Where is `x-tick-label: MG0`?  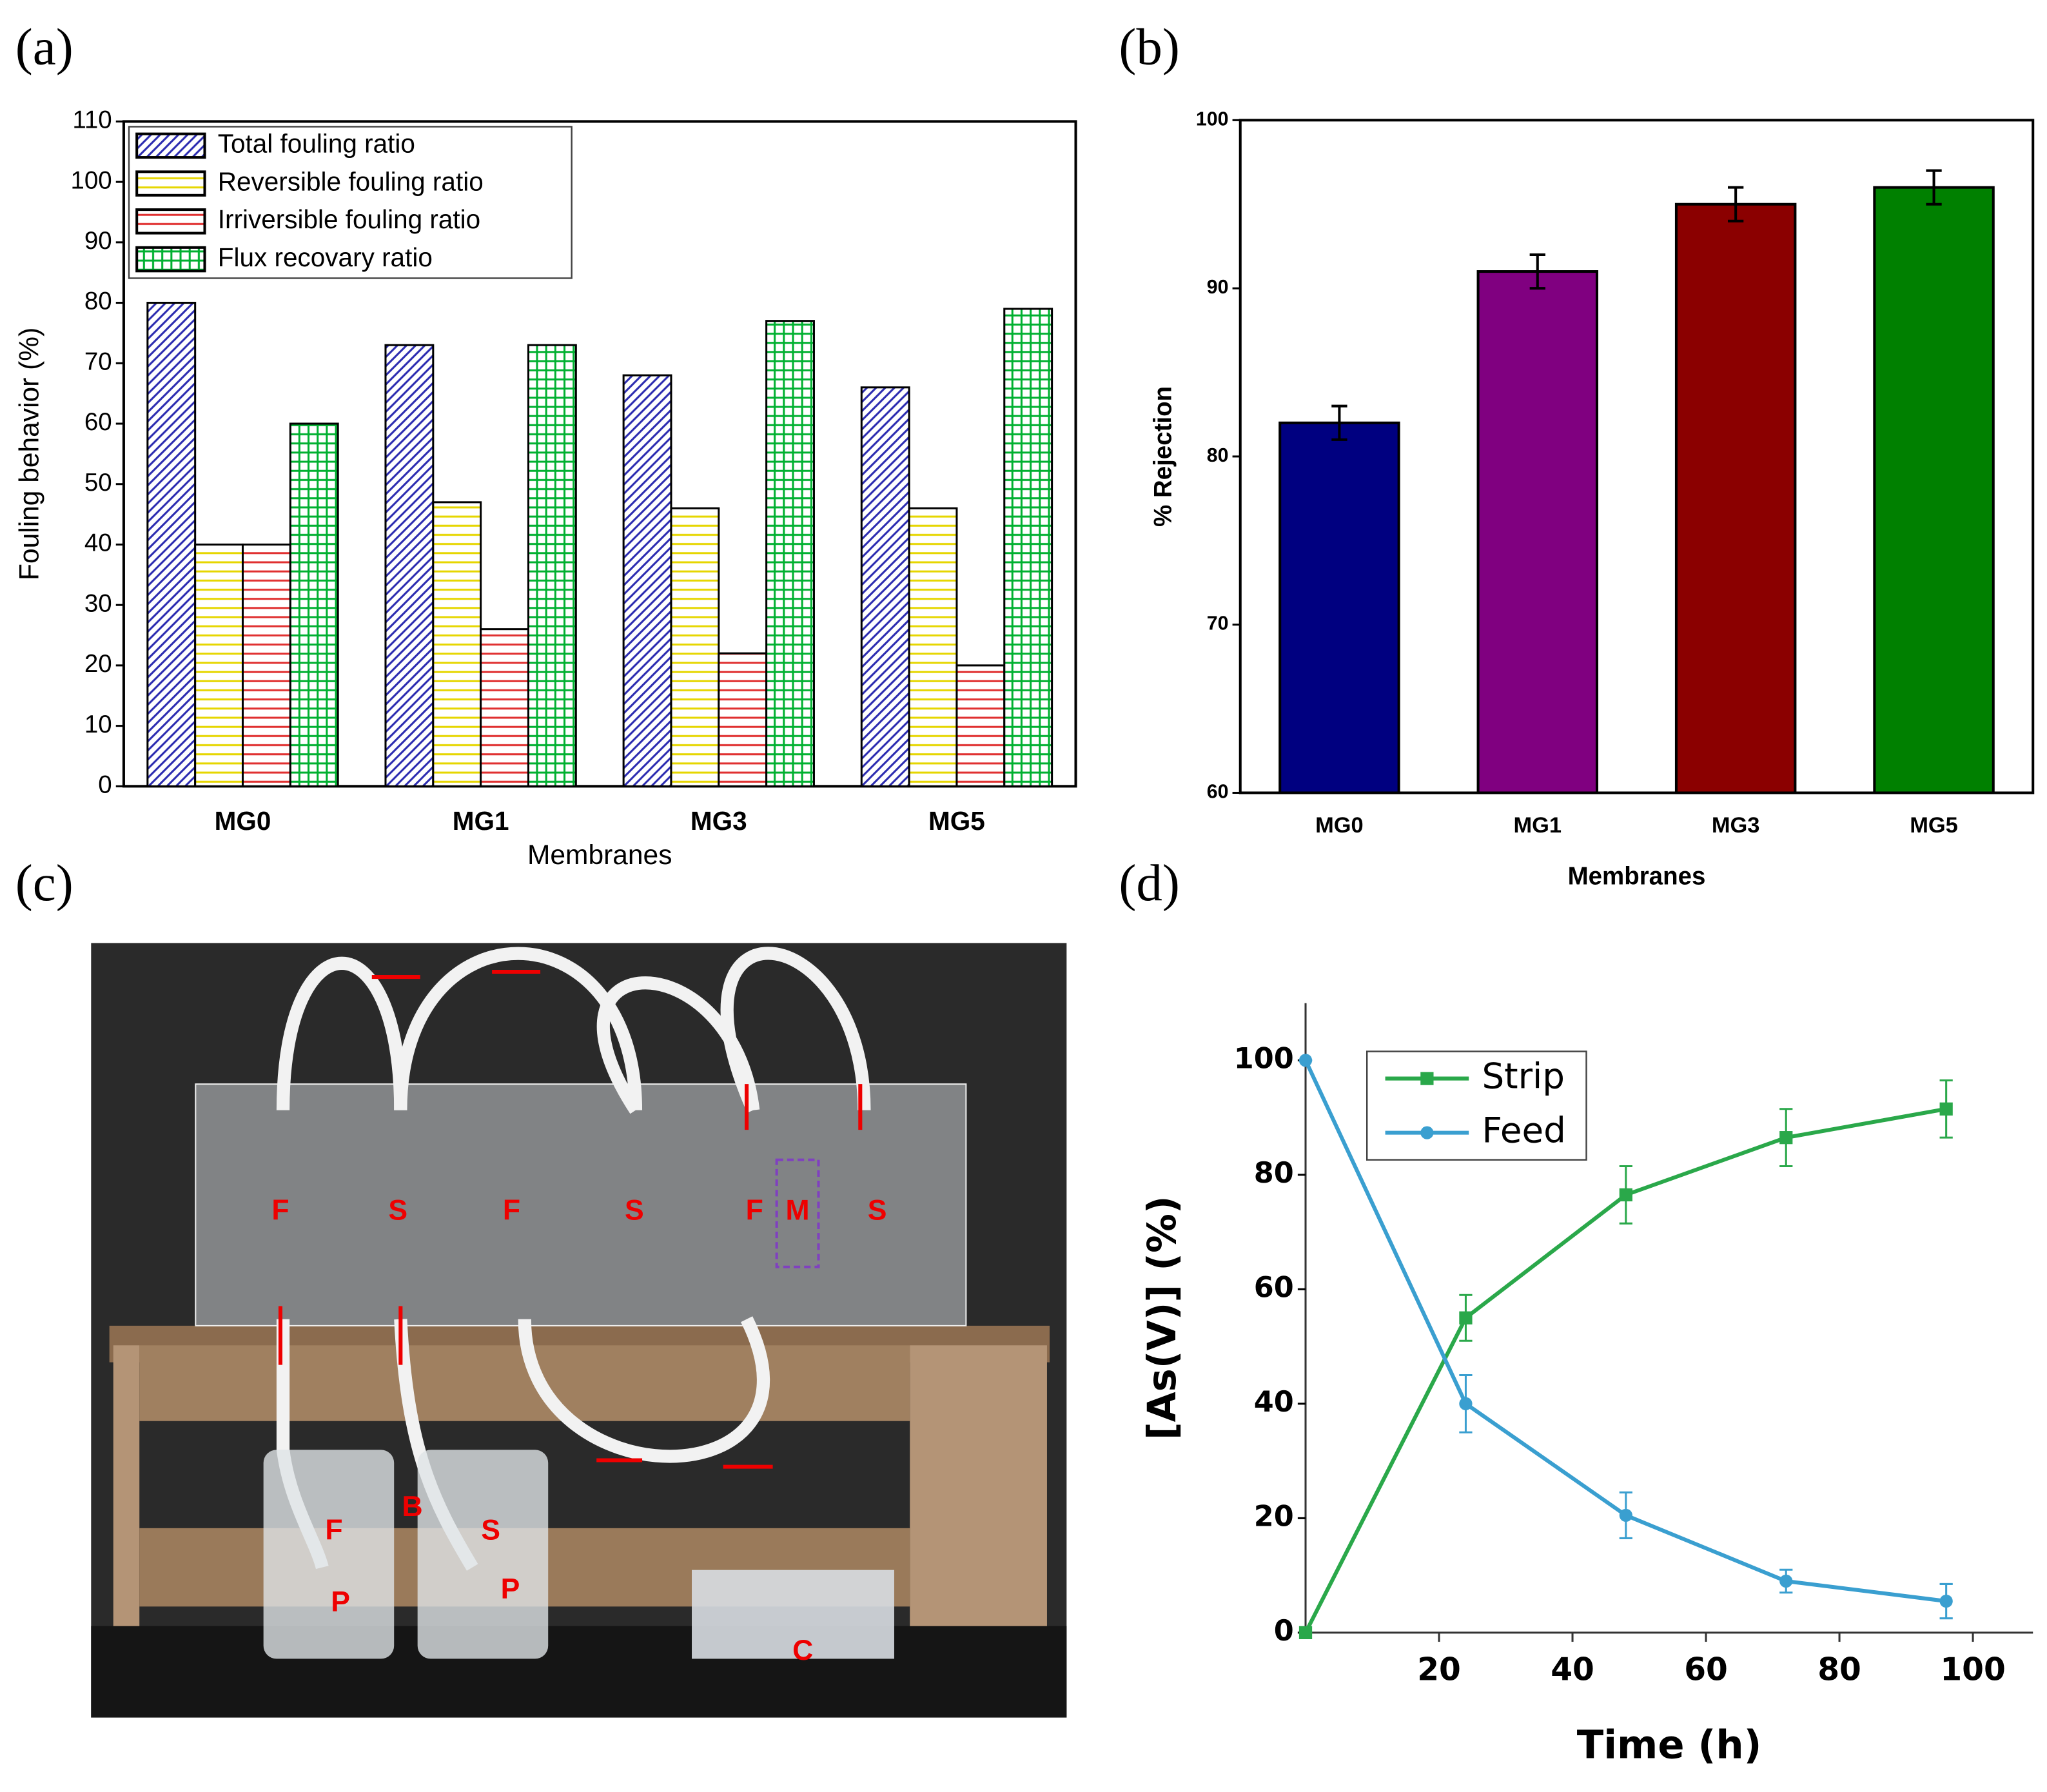 x-tick-label: MG0 is located at coordinates (243, 821).